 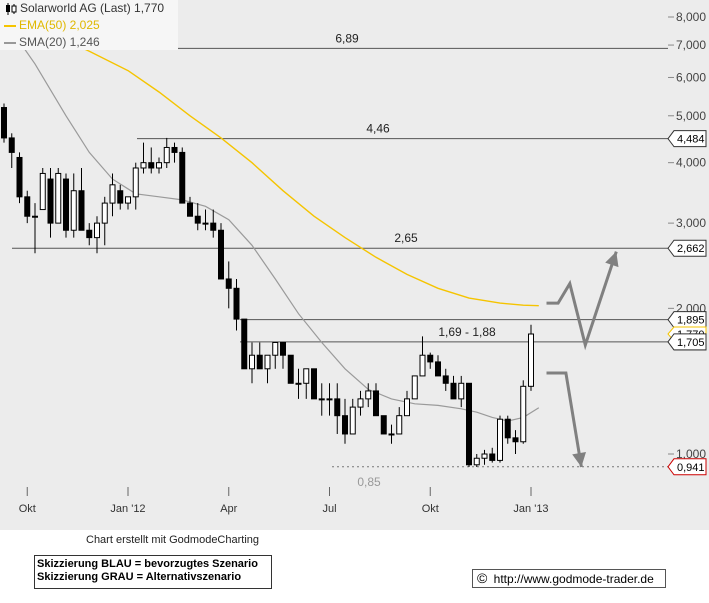 I want to click on copyright-box: © http://www.godmode-trader.de, so click(x=569, y=578).